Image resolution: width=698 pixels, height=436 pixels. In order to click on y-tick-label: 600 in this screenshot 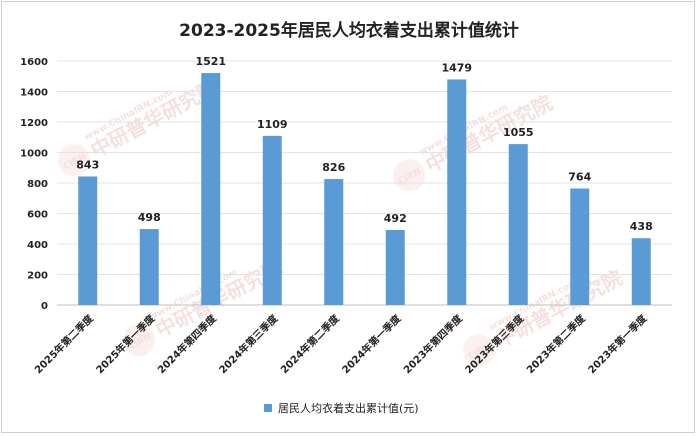, I will do `click(37, 215)`.